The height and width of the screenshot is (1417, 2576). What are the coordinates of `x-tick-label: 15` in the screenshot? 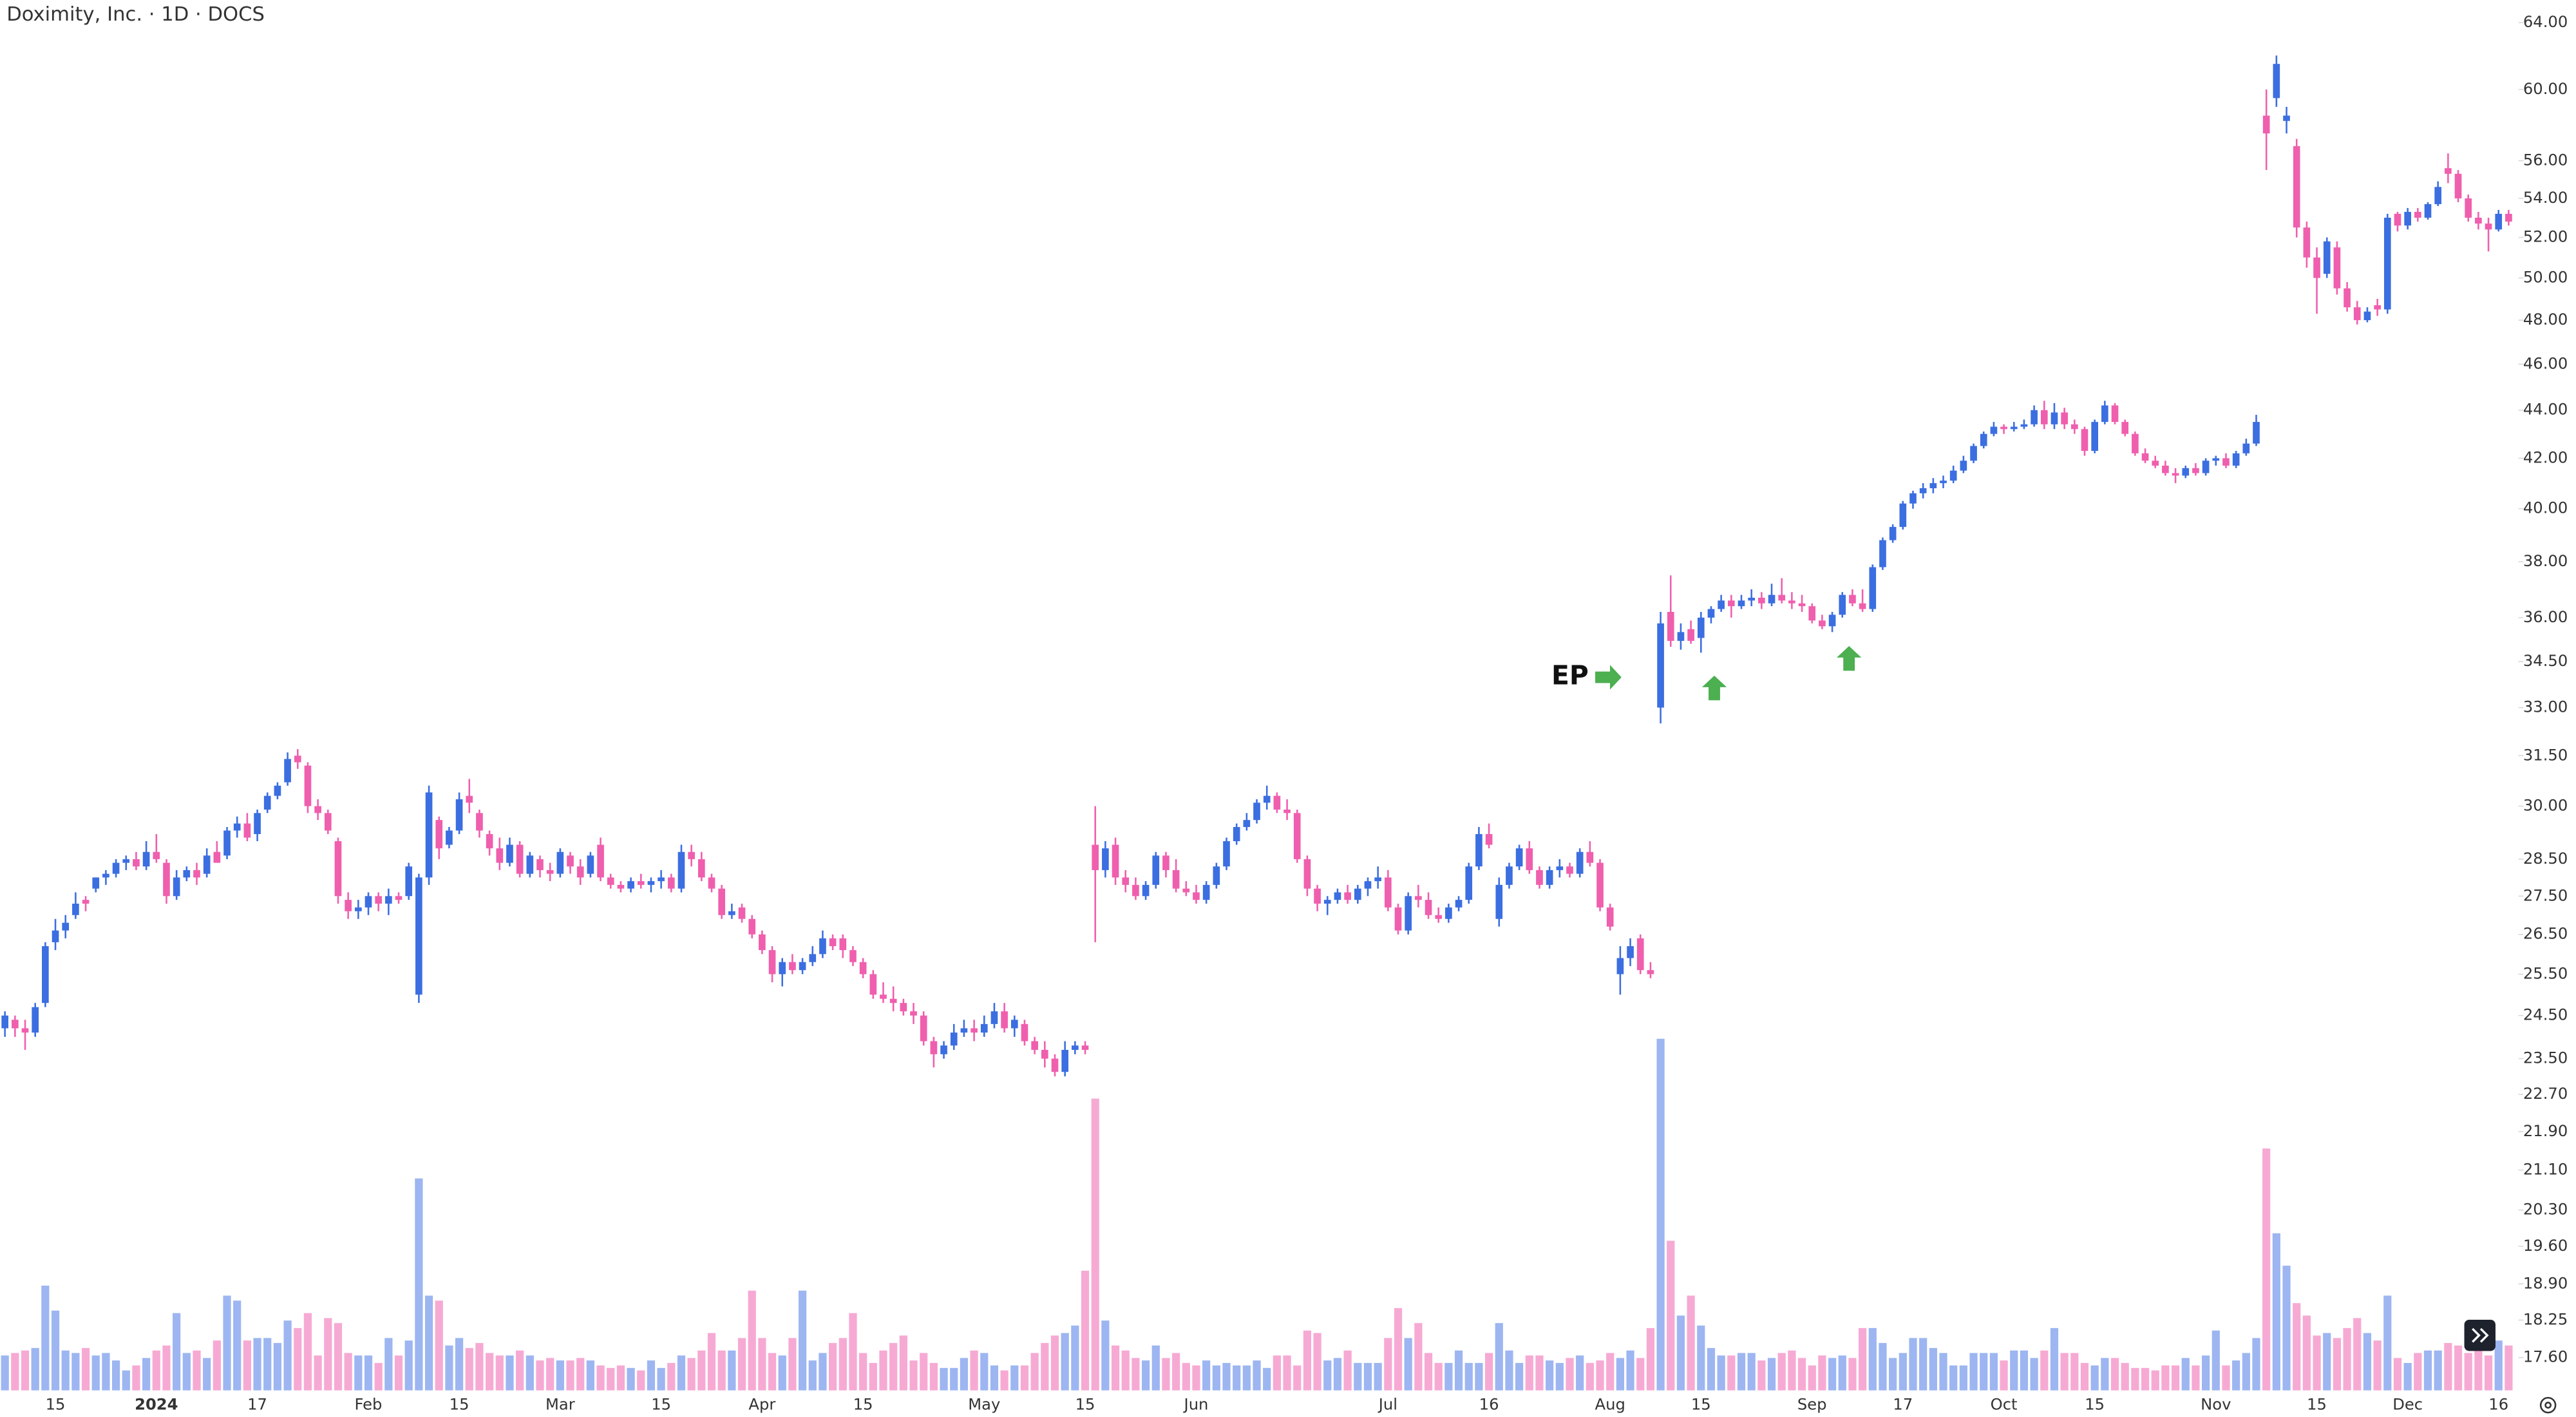 It's located at (2317, 1405).